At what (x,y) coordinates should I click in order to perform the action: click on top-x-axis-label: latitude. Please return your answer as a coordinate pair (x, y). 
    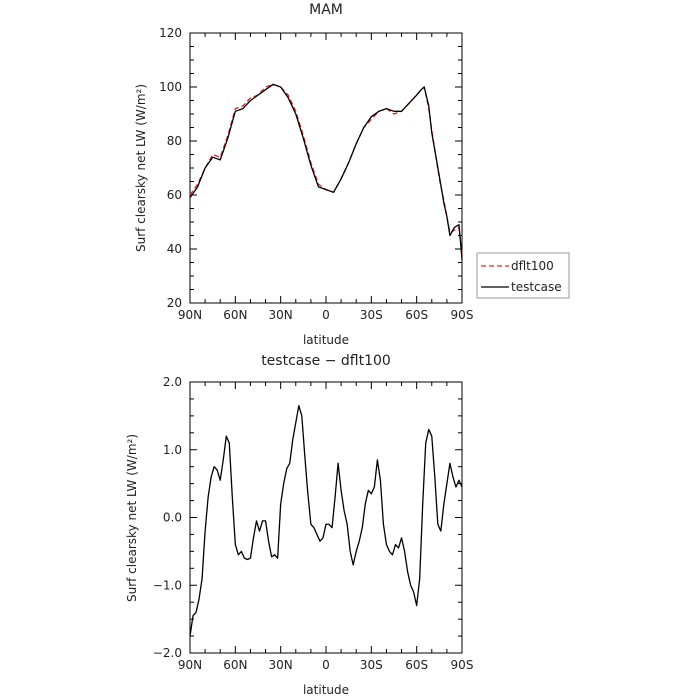
    Looking at the image, I should click on (326, 340).